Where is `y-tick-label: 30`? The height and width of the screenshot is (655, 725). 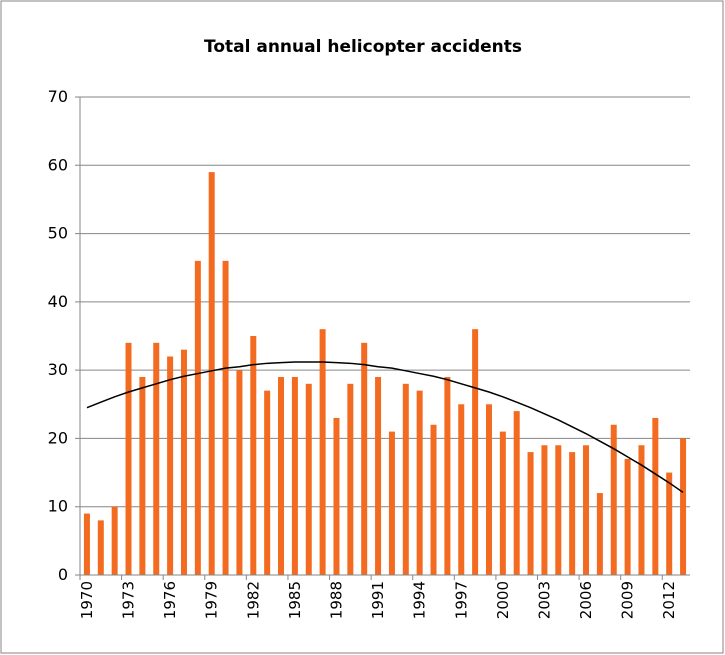
y-tick-label: 30 is located at coordinates (58, 369).